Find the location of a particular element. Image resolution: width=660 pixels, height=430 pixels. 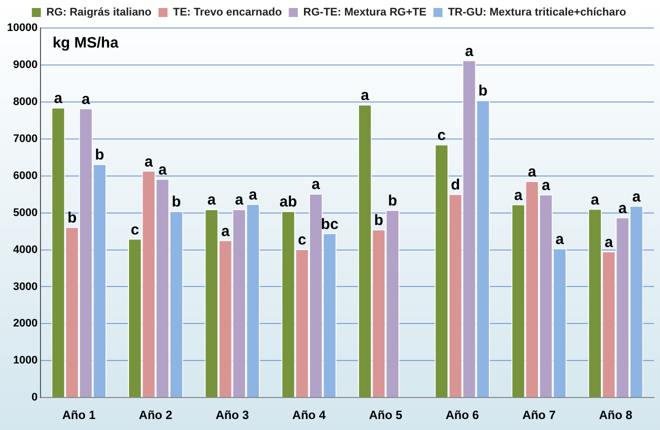

x-tick-label: Año 7 is located at coordinates (539, 415).